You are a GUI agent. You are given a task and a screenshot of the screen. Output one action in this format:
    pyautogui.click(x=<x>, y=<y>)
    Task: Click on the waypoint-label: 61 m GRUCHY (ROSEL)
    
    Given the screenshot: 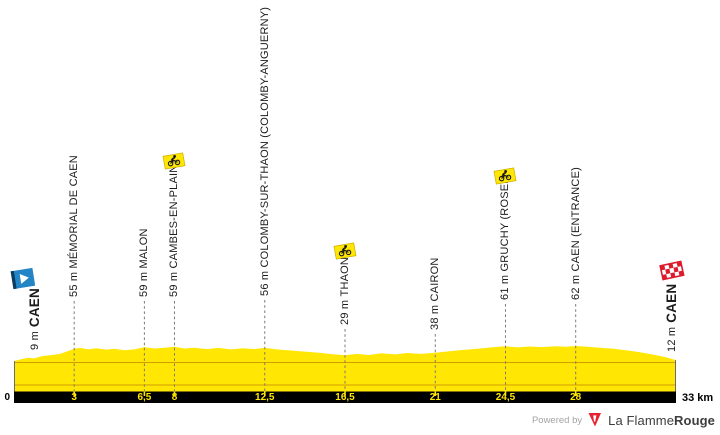 What is the action you would take?
    pyautogui.click(x=505, y=237)
    